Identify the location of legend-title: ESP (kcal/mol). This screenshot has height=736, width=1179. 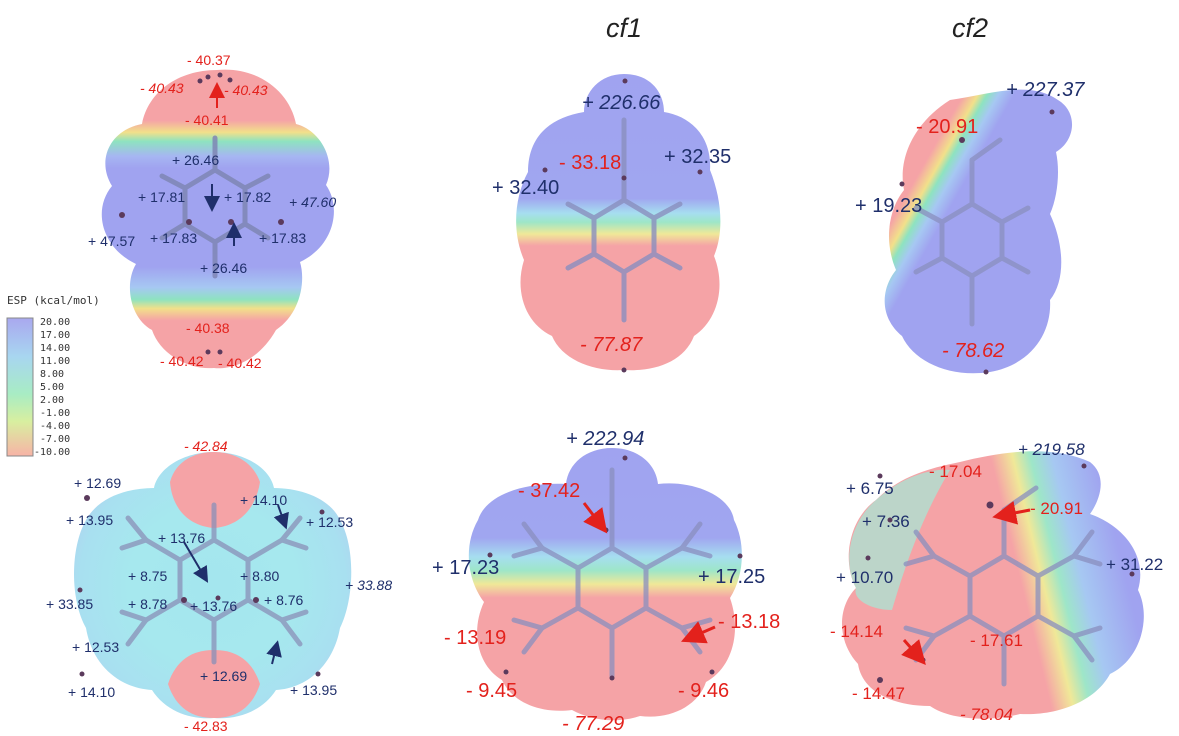
(53, 300).